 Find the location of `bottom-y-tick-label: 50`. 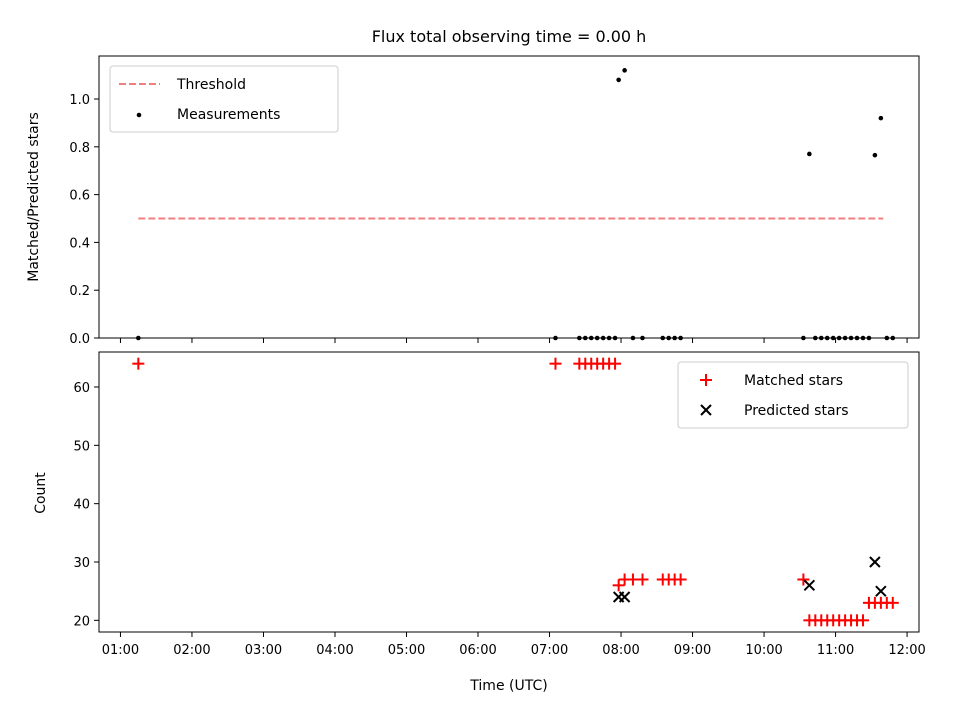

bottom-y-tick-label: 50 is located at coordinates (81, 446).